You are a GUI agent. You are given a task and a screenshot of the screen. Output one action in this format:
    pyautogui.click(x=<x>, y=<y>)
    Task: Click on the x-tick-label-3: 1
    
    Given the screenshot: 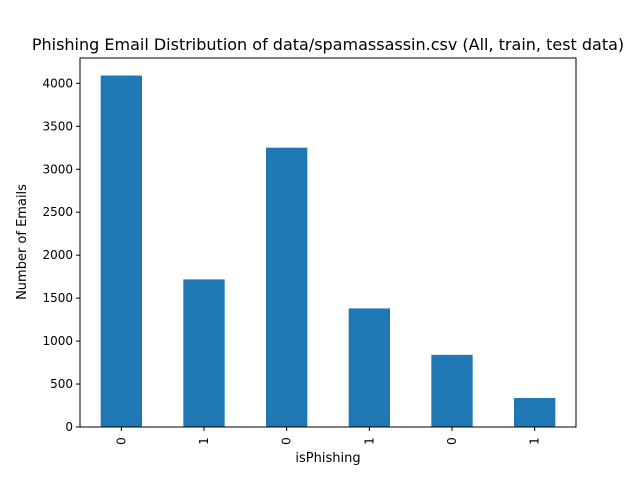 What is the action you would take?
    pyautogui.click(x=369, y=441)
    